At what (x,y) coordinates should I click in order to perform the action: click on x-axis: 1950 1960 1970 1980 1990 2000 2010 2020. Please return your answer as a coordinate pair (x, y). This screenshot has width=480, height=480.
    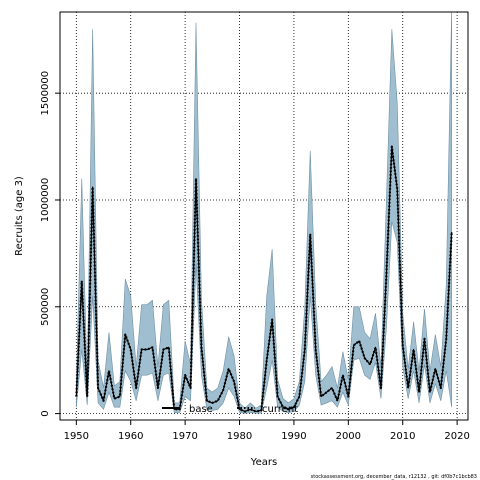
    Looking at the image, I should click on (267, 431).